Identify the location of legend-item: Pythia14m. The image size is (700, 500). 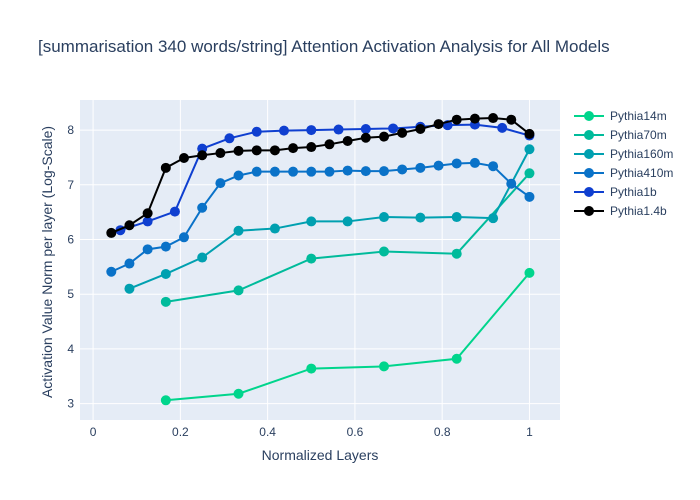
(620, 116).